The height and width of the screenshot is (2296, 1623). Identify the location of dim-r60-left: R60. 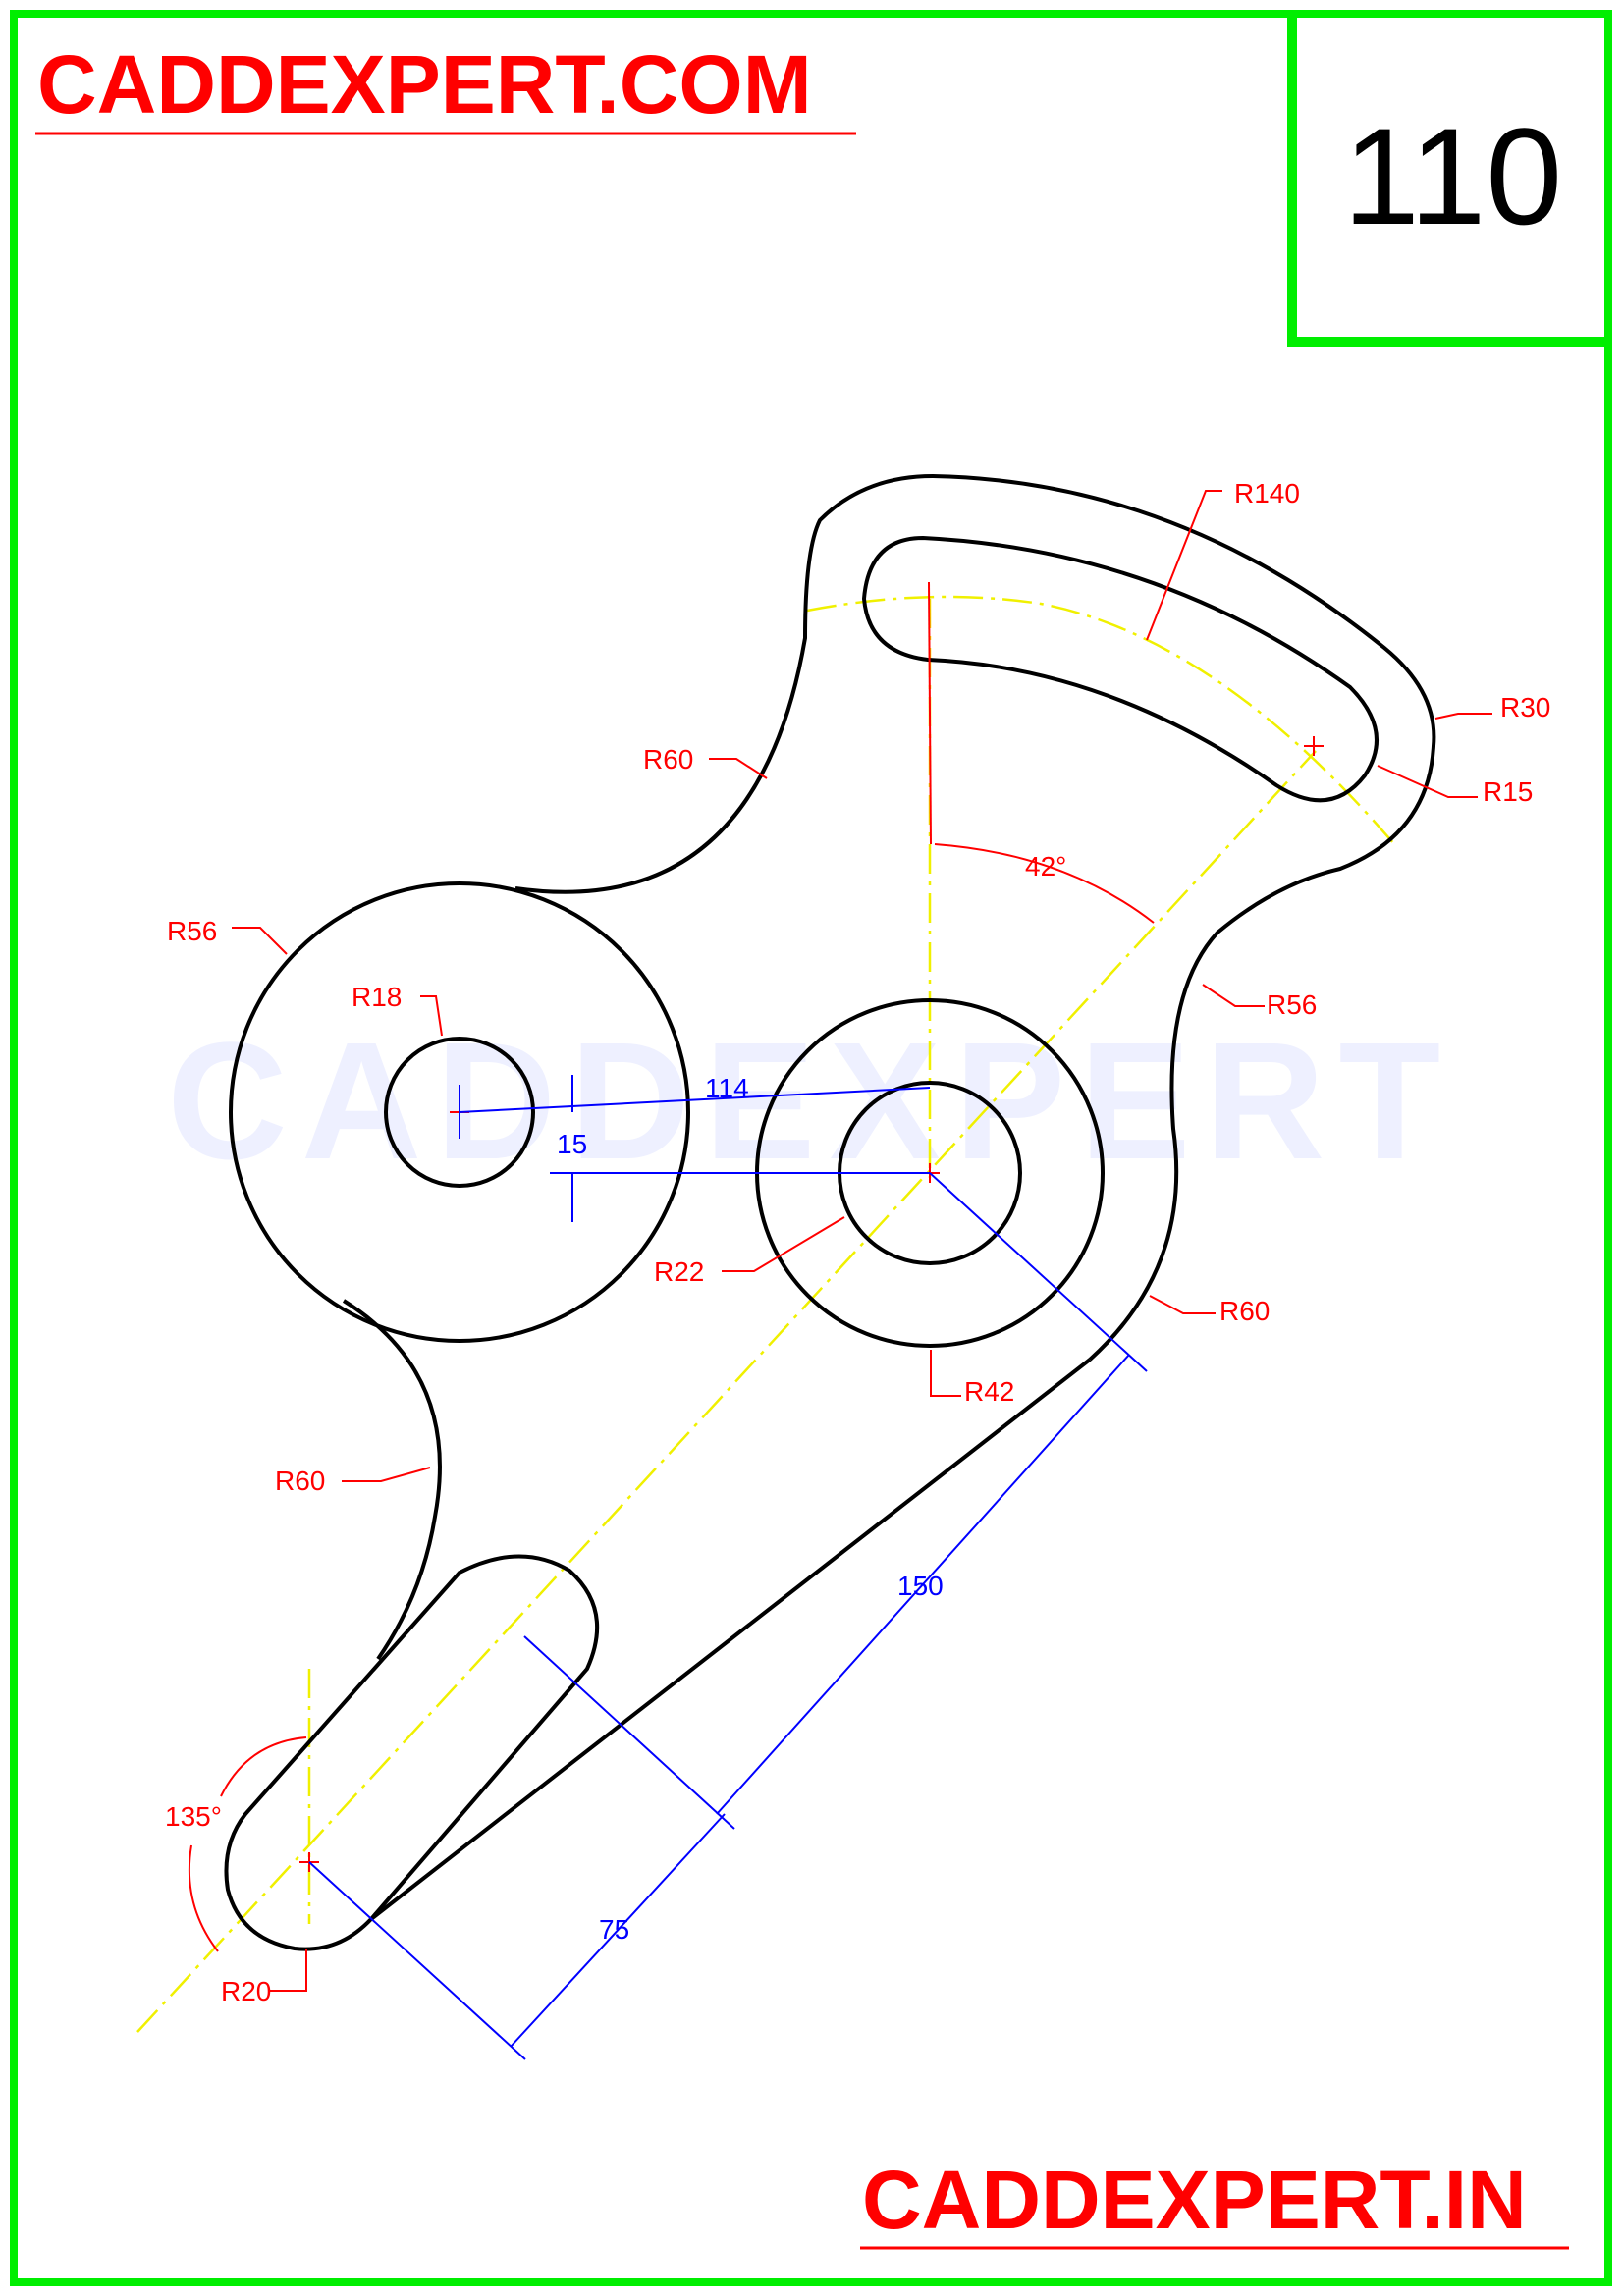
(300, 1481).